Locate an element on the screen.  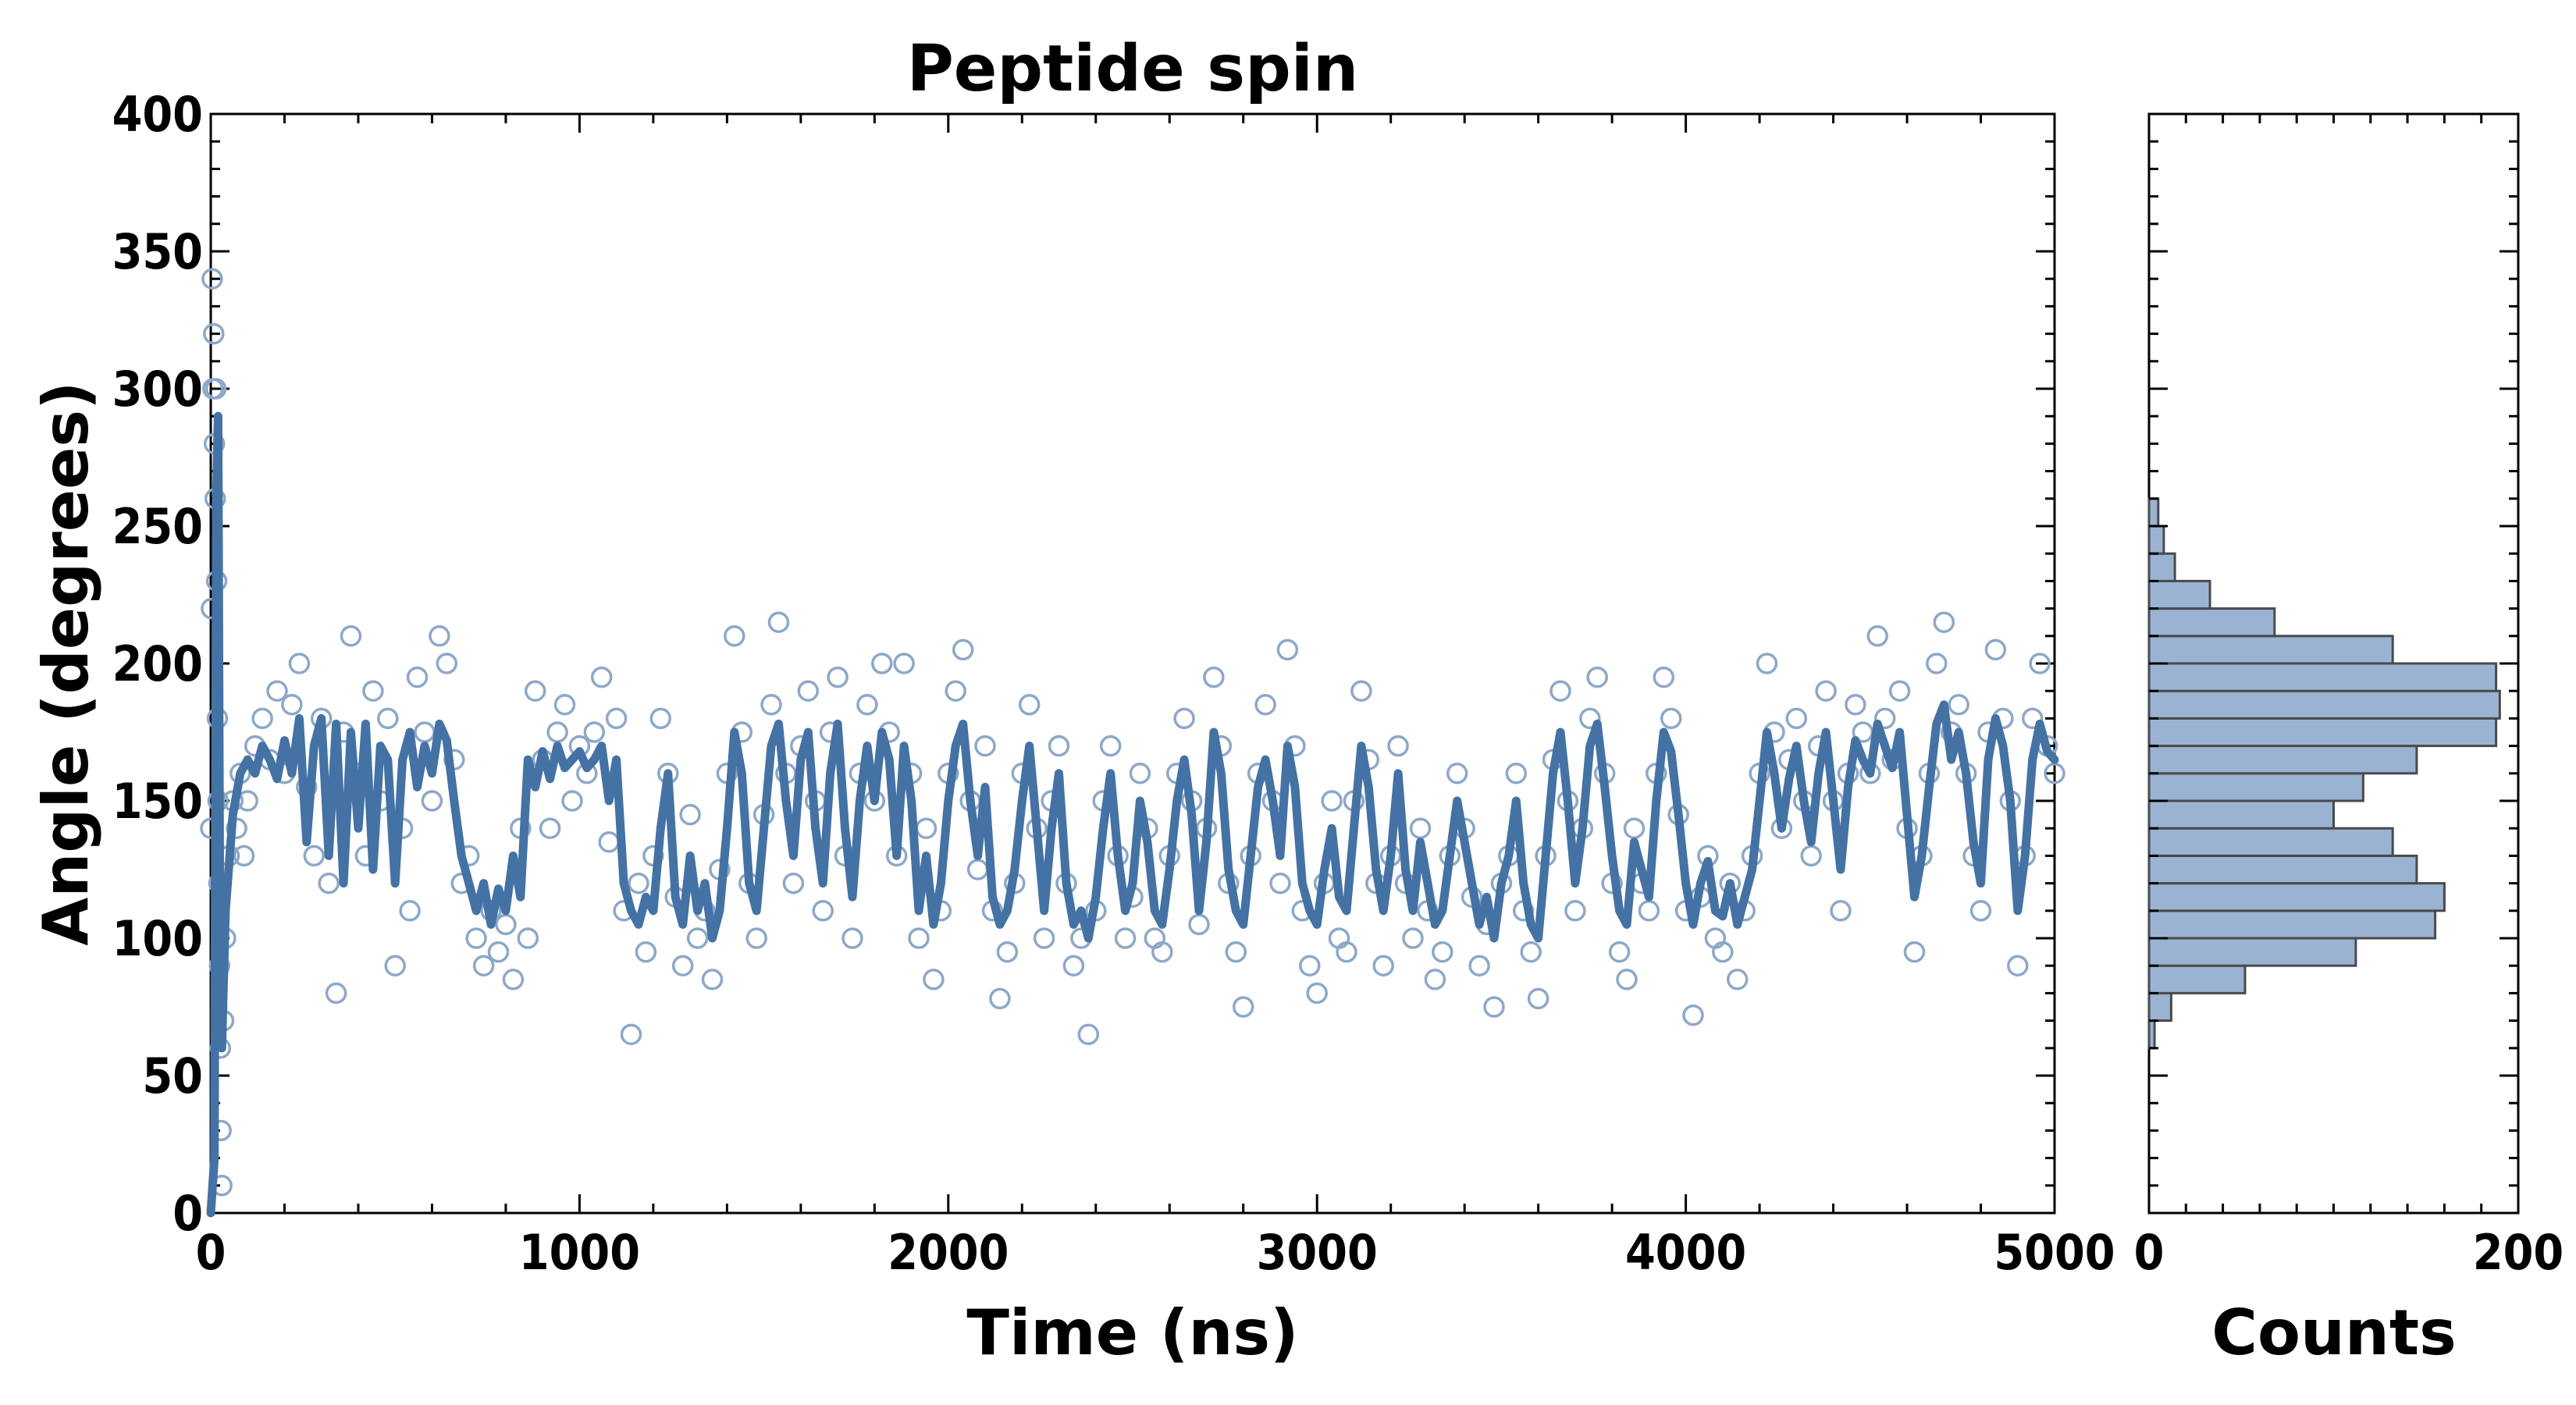
x-tick-label: 4000 is located at coordinates (1685, 1252).